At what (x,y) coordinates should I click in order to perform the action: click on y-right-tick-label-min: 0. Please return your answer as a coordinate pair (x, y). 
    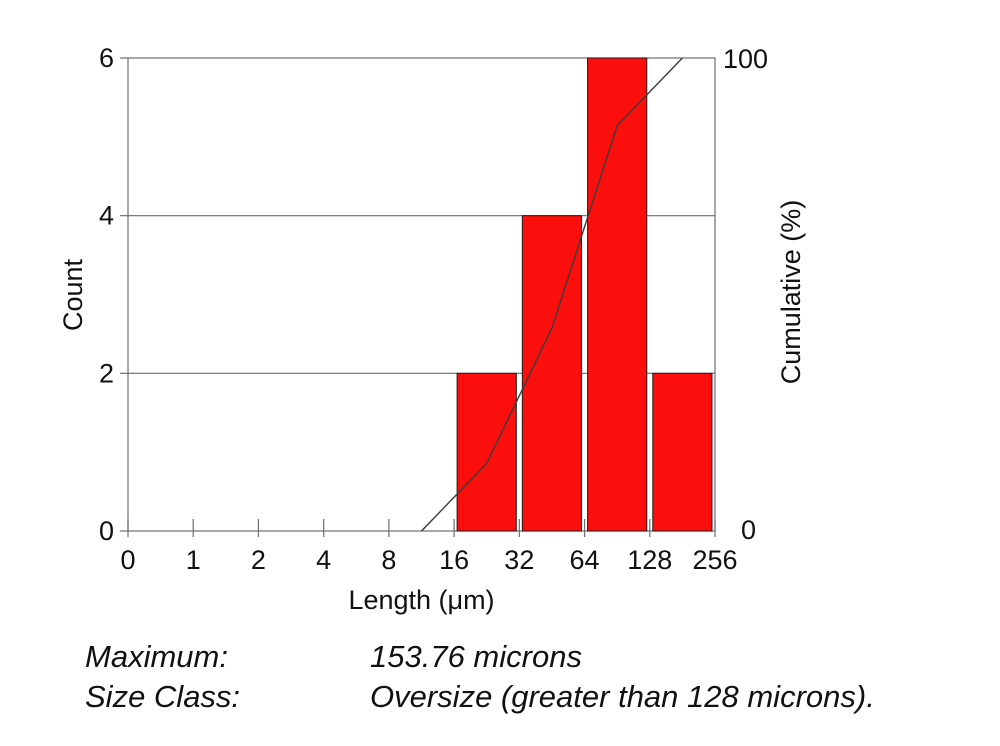
    Looking at the image, I should click on (748, 530).